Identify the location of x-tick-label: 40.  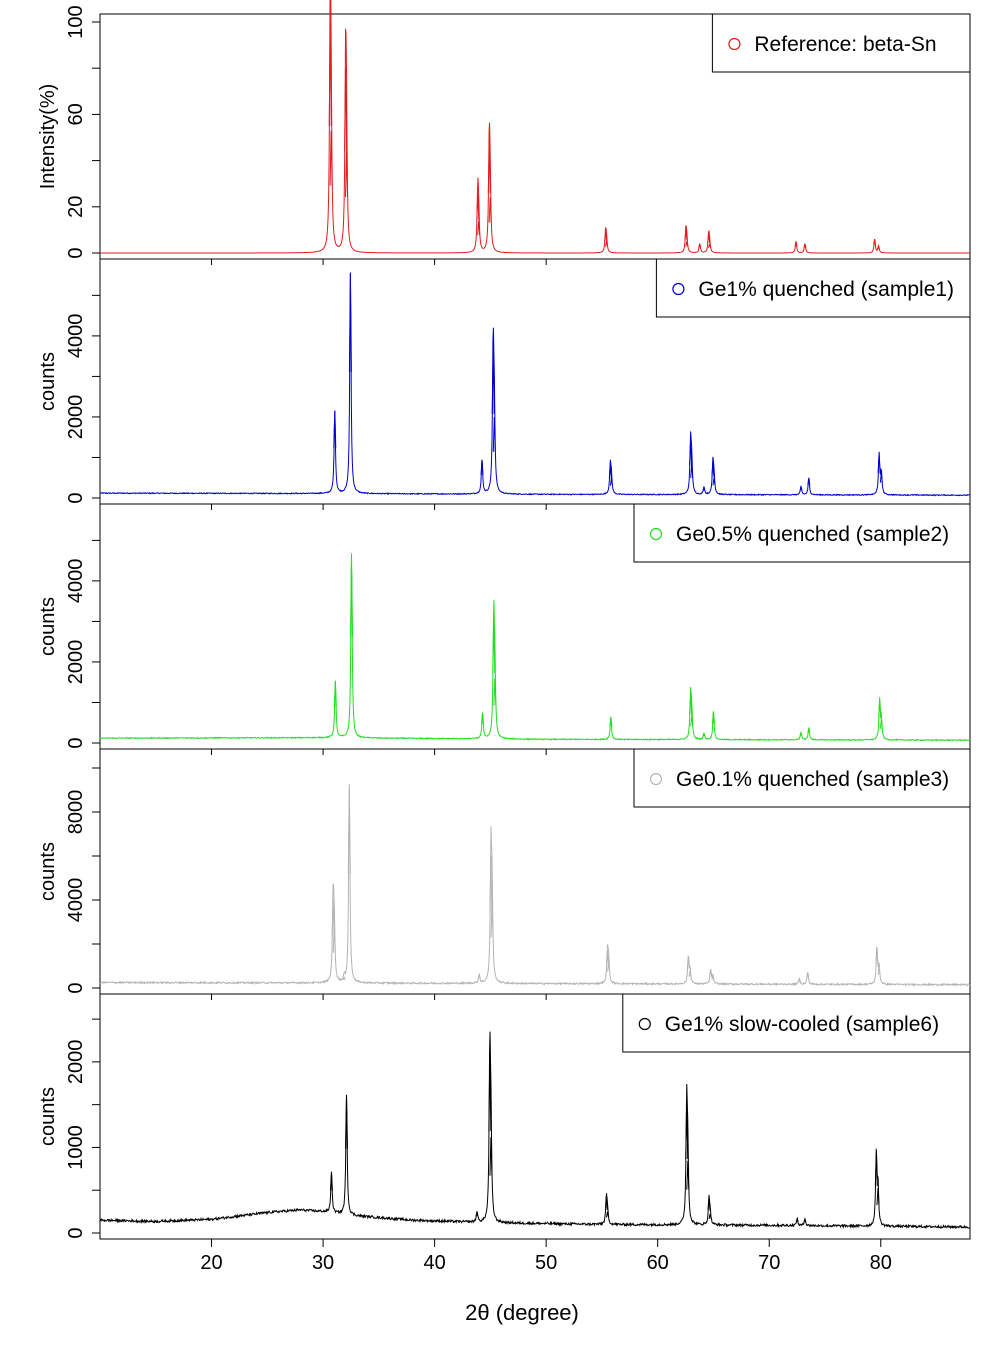
(434, 1263).